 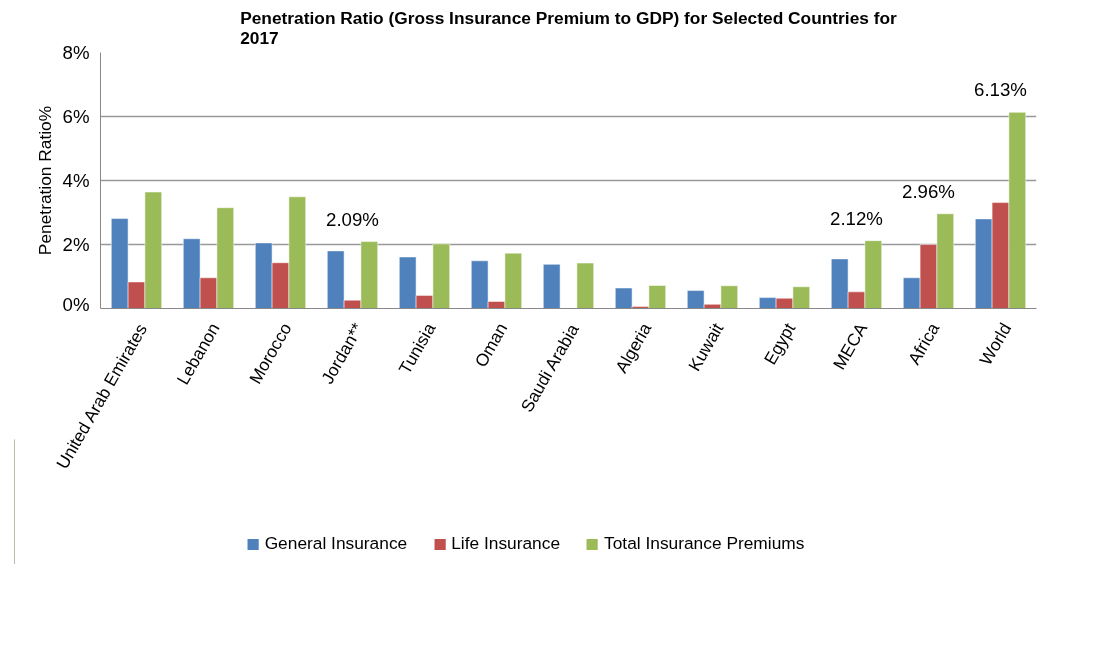 What do you see at coordinates (76, 52) in the screenshot?
I see `y-tick-label: 8%` at bounding box center [76, 52].